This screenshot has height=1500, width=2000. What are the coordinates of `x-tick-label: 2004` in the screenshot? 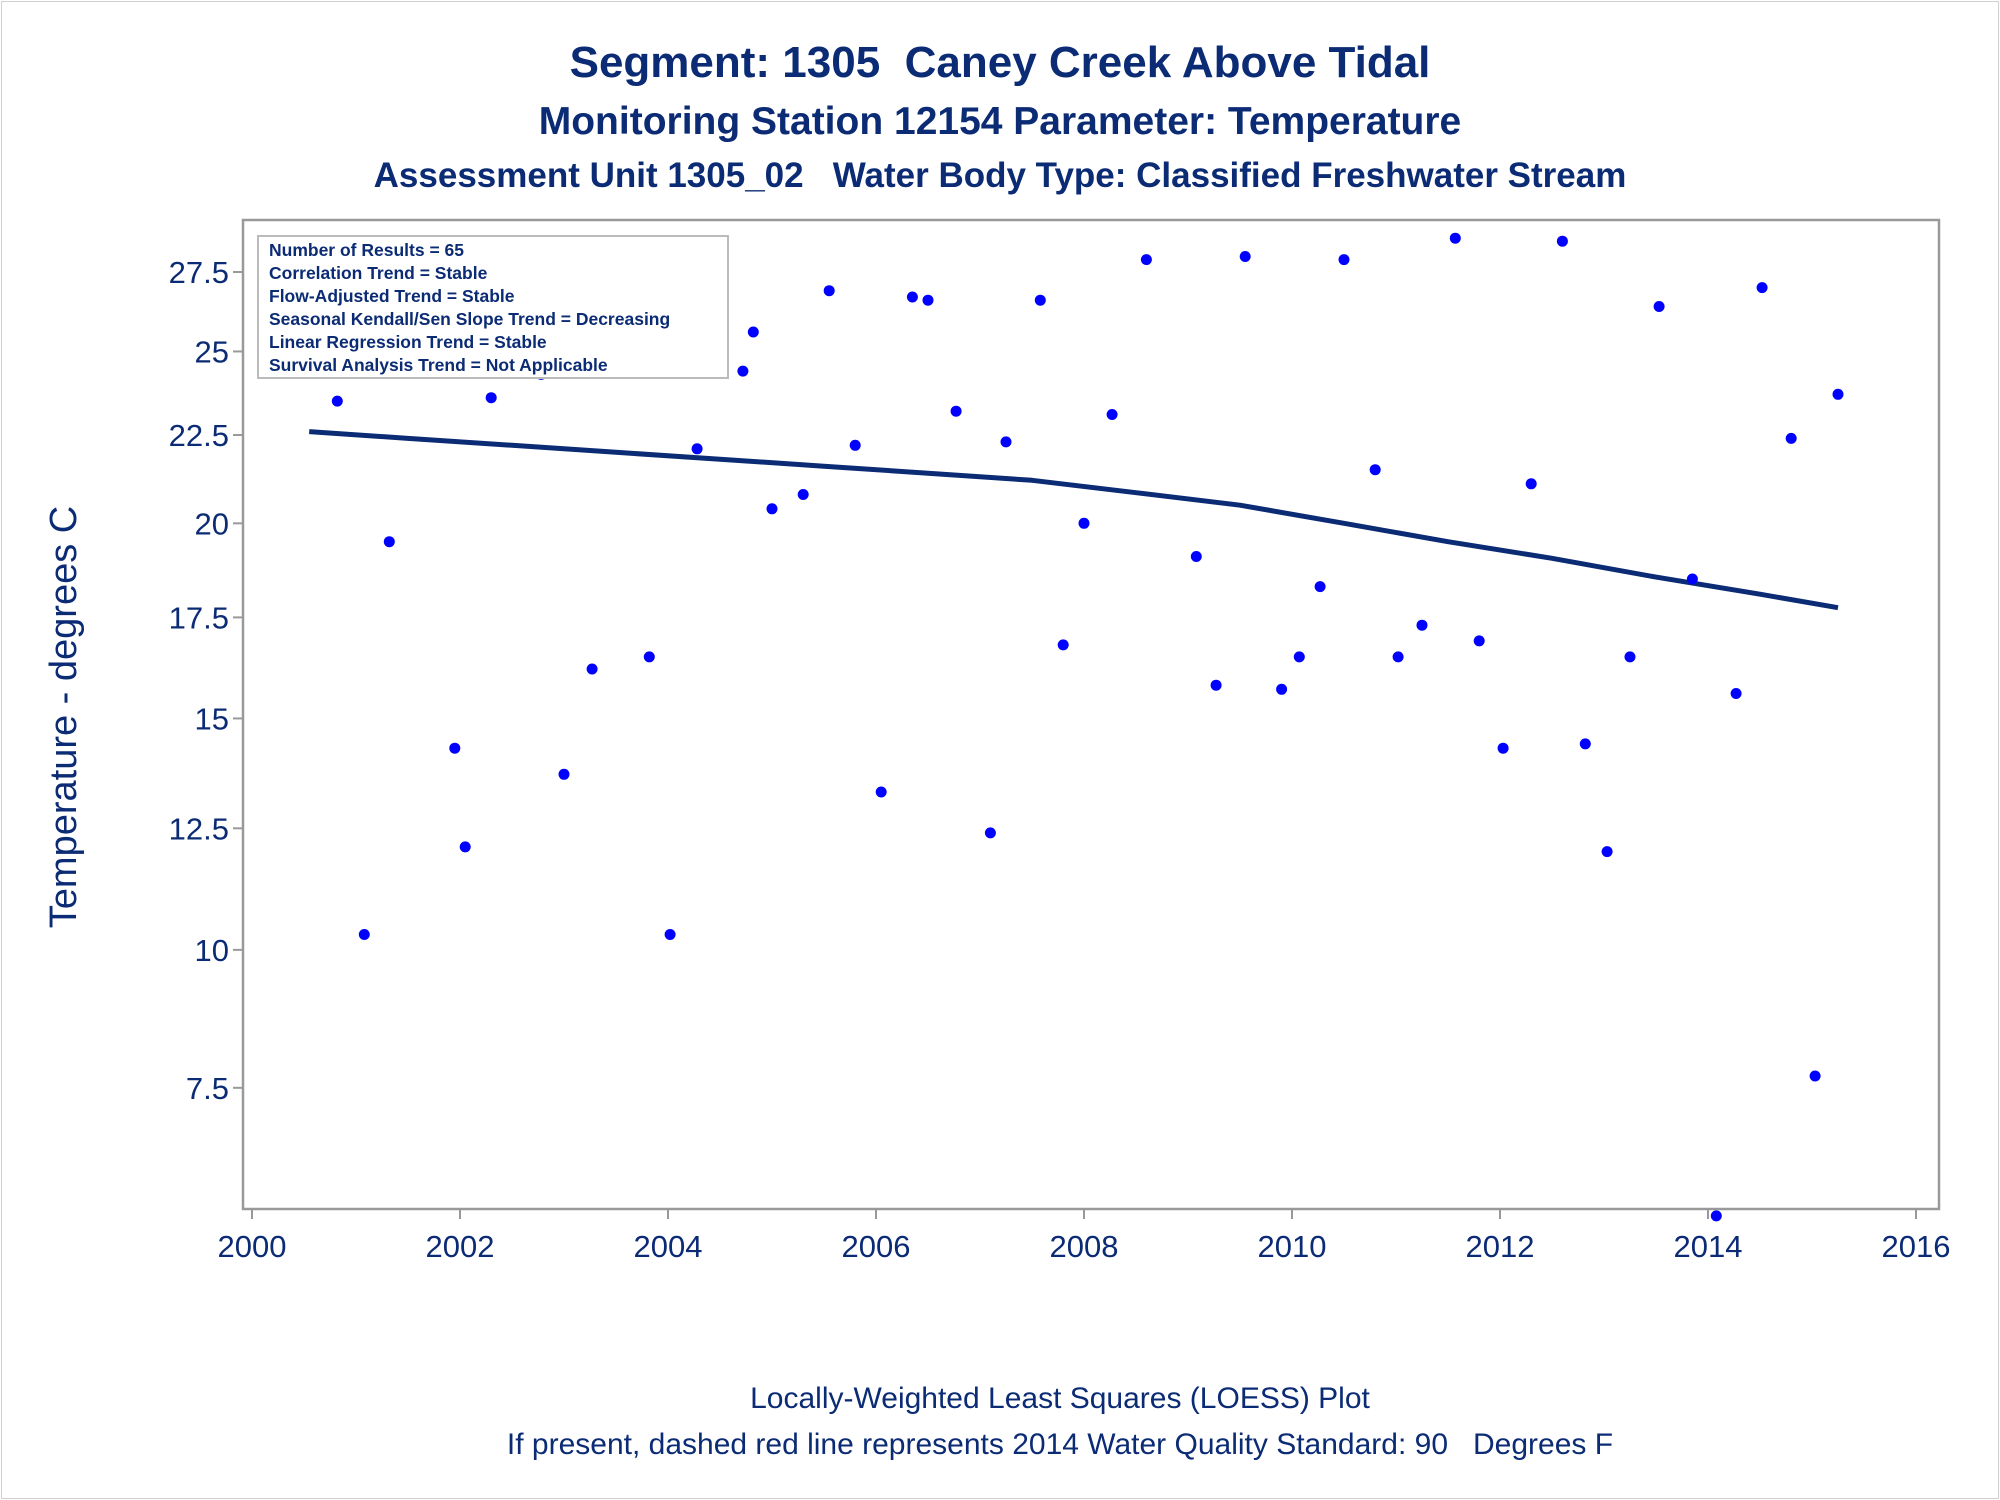 It's located at (668, 1246).